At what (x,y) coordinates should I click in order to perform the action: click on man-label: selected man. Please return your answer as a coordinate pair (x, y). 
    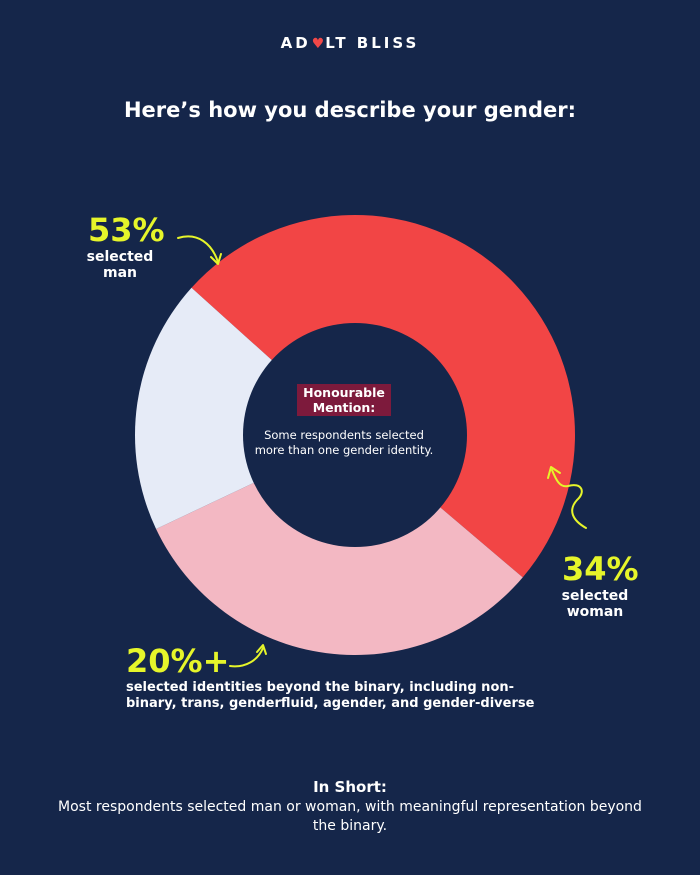
    Looking at the image, I should click on (120, 265).